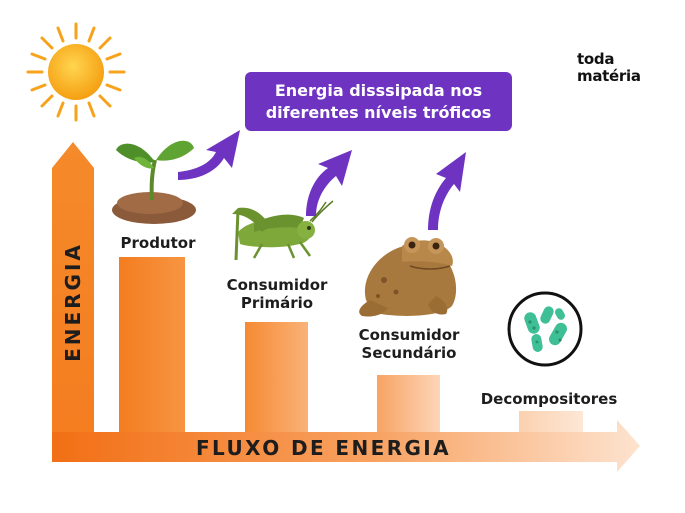 The width and height of the screenshot is (685, 513). I want to click on brand-logo: toda matéria, so click(617, 68).